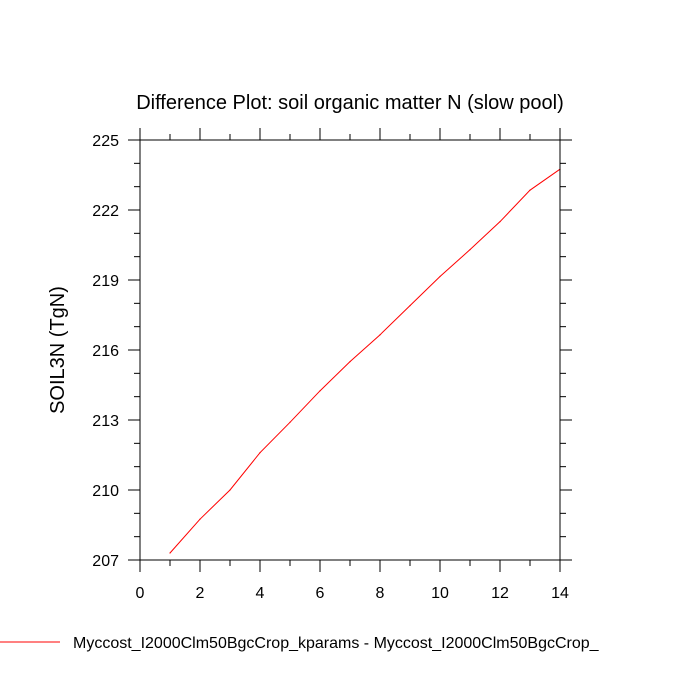 The height and width of the screenshot is (700, 700). I want to click on x-tick-label: 2, so click(200, 593).